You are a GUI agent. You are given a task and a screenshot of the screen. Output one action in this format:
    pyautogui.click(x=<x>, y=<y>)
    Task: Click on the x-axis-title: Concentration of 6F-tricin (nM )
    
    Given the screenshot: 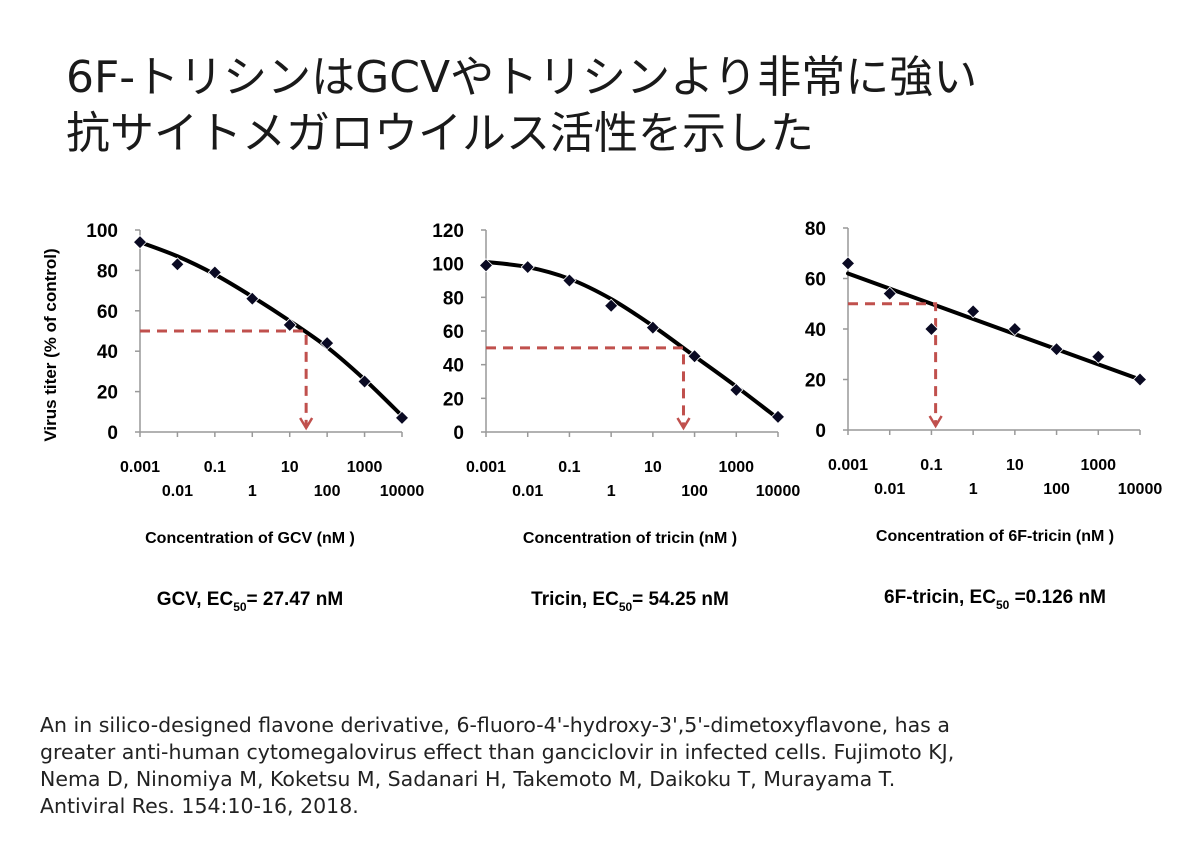 What is the action you would take?
    pyautogui.click(x=995, y=536)
    